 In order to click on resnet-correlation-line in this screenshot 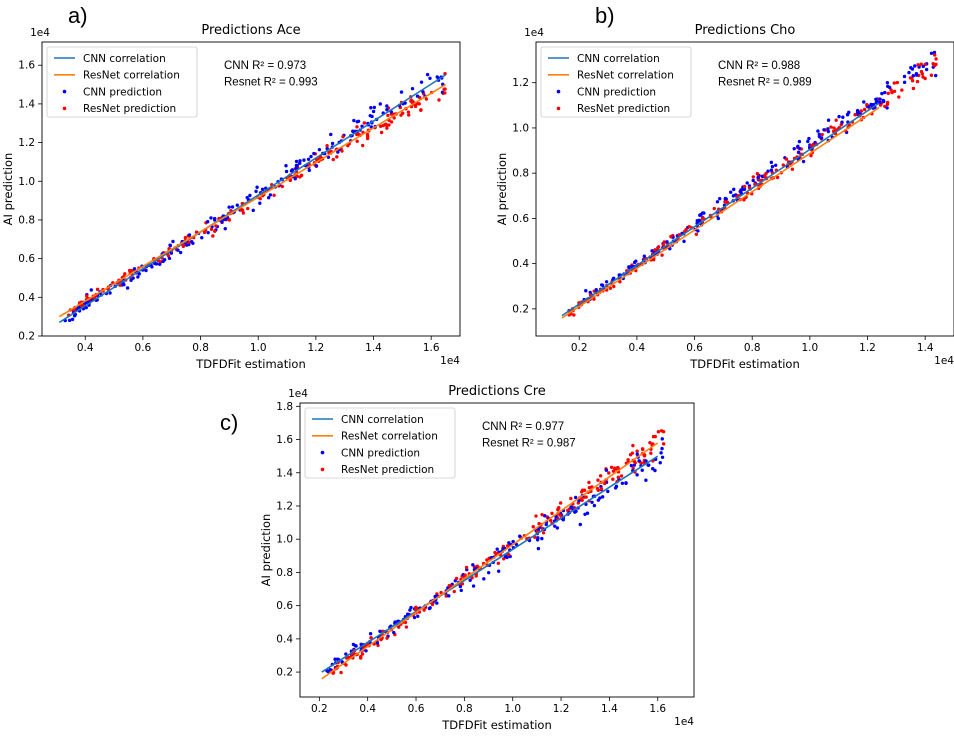, I will do `click(252, 200)`.